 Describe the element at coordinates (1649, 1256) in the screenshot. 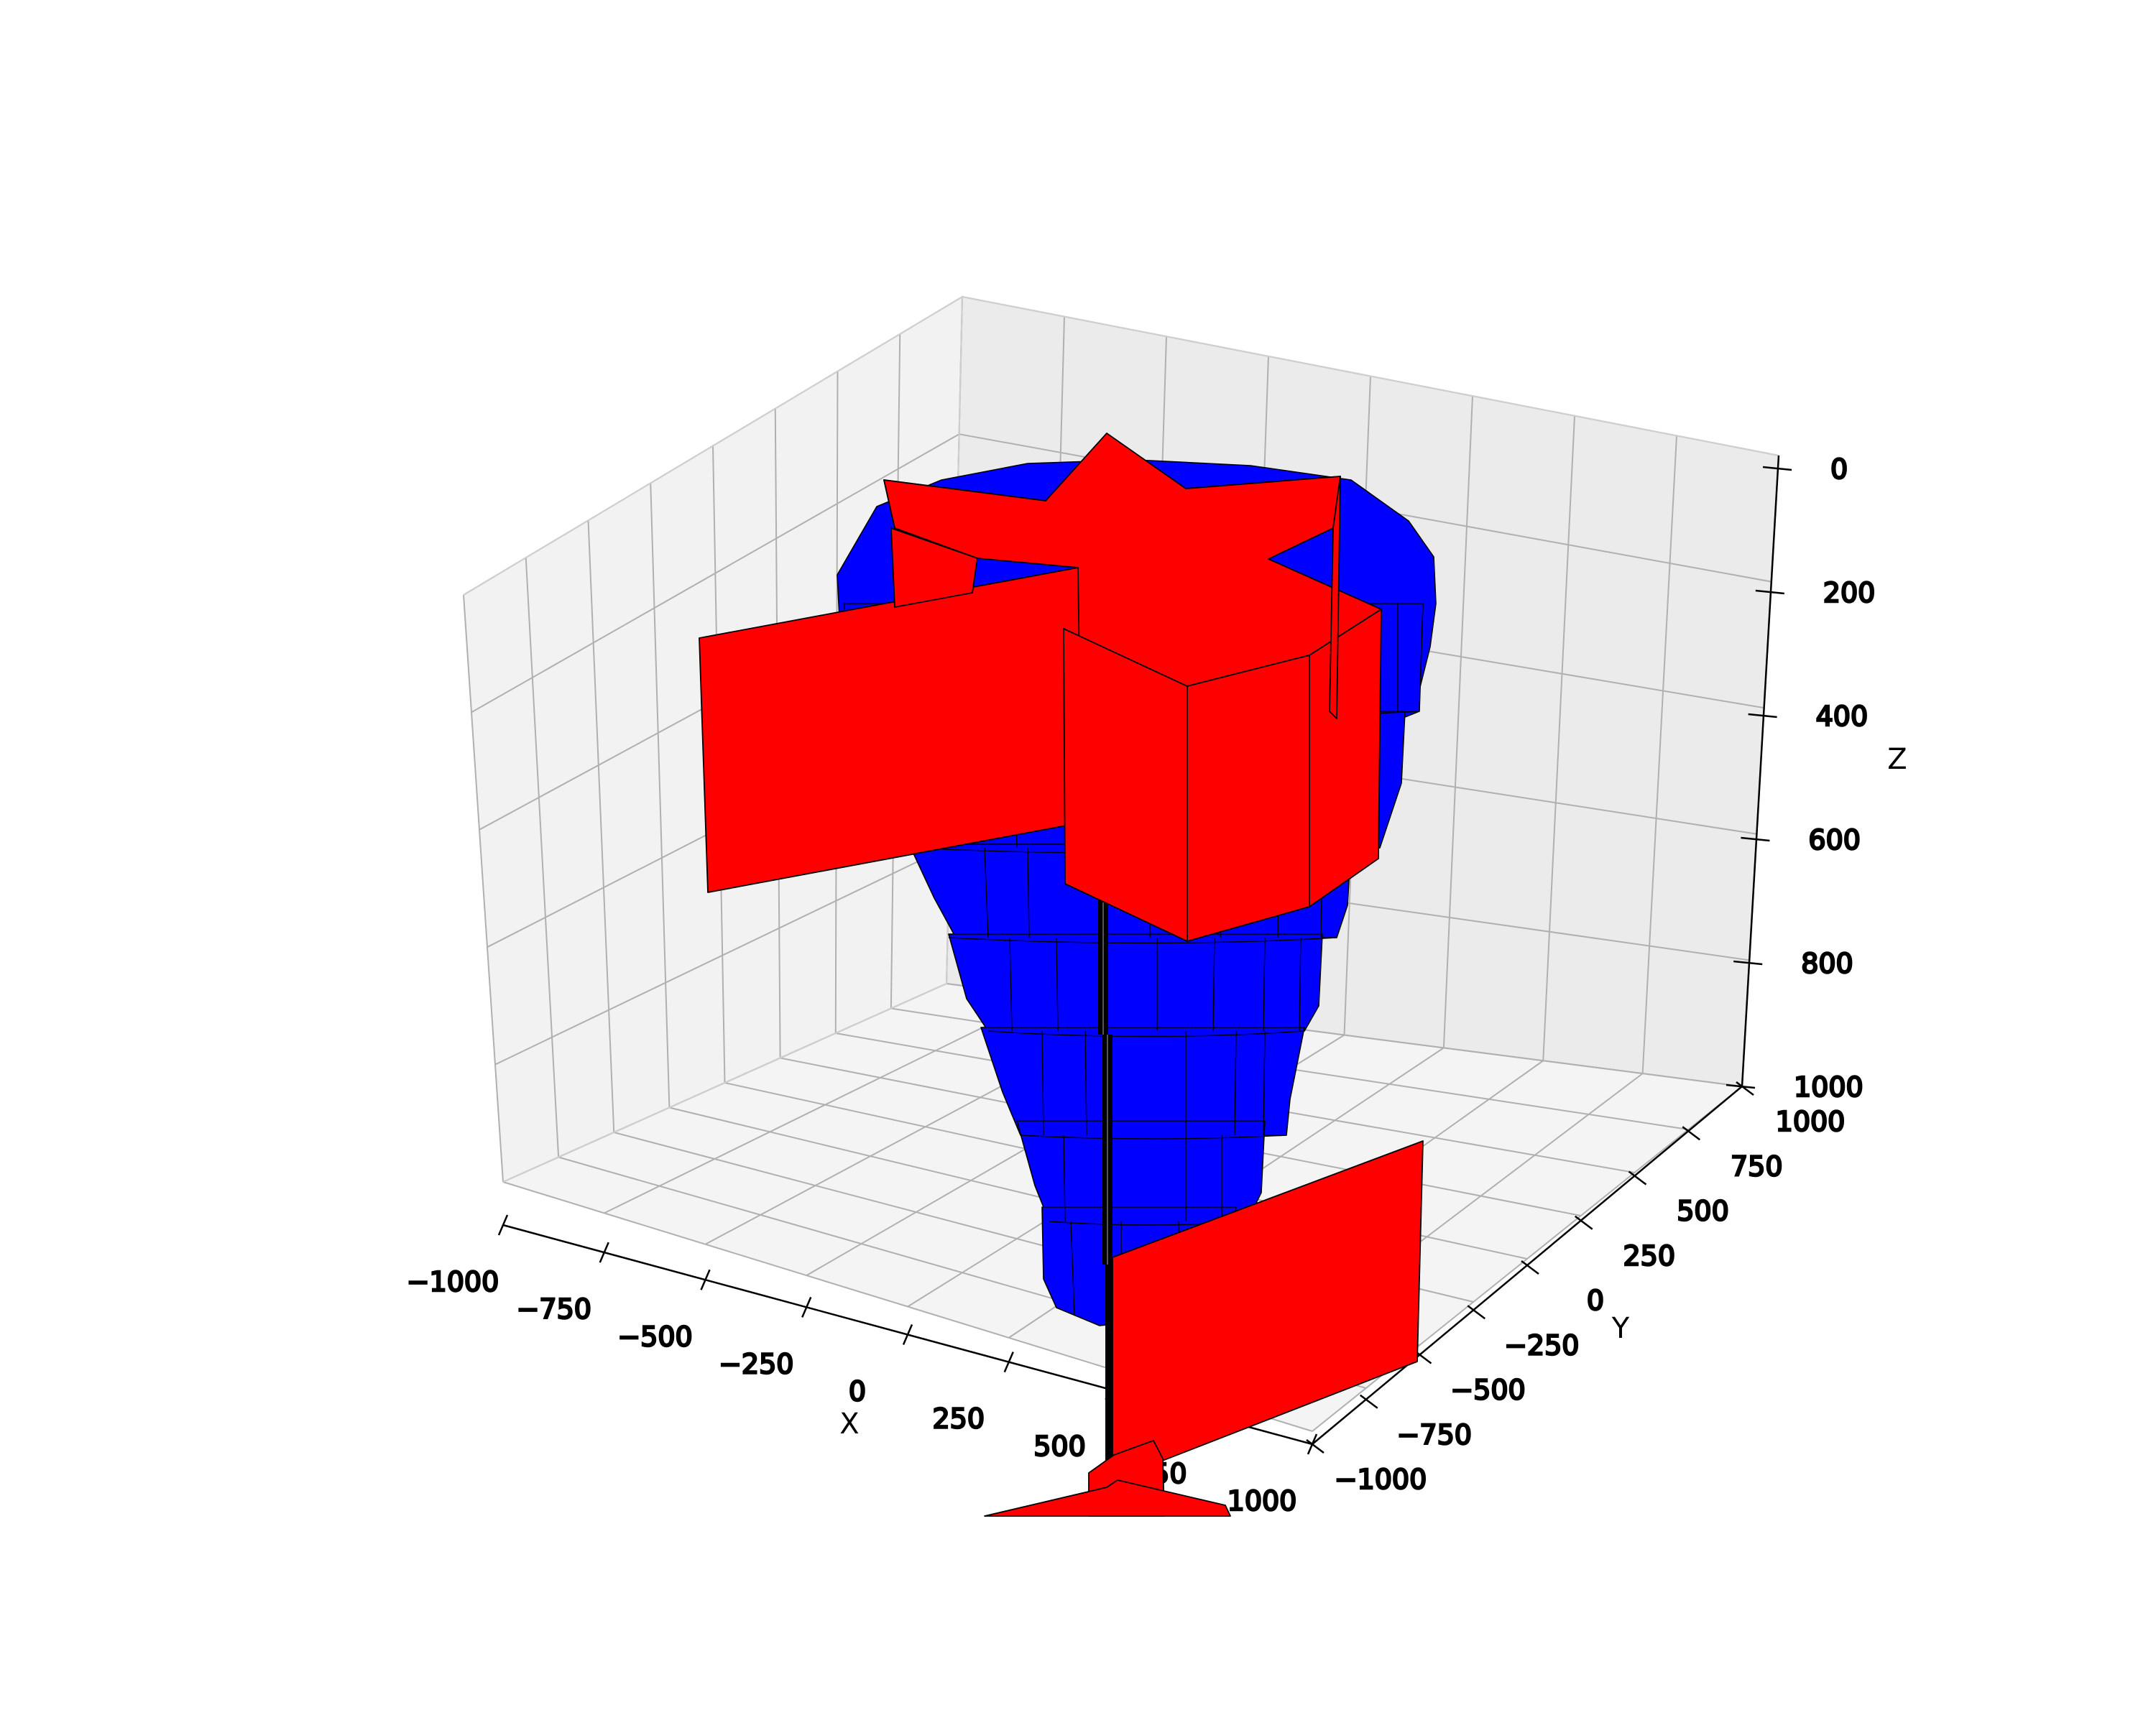

I see `y-tick-label: 250` at that location.